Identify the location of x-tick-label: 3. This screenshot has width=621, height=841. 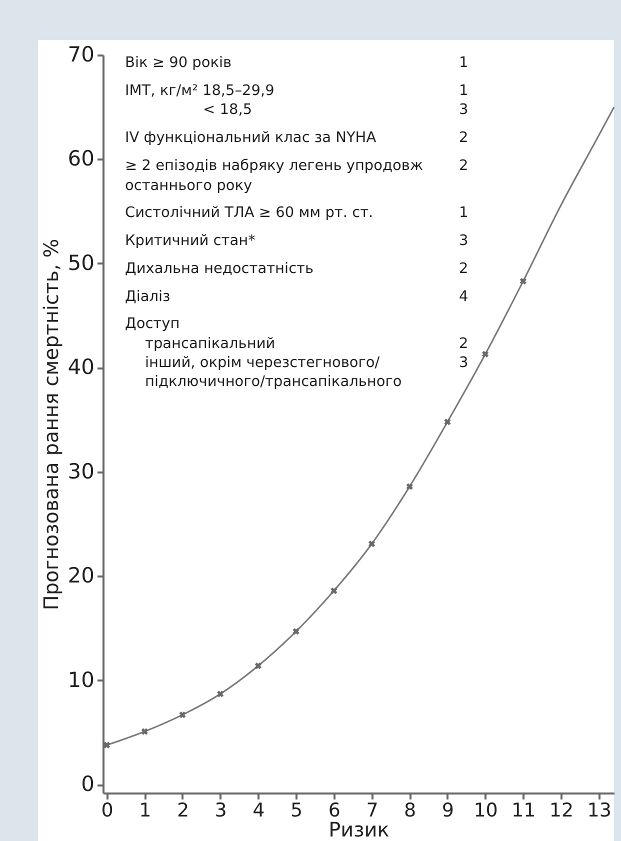
(220, 811).